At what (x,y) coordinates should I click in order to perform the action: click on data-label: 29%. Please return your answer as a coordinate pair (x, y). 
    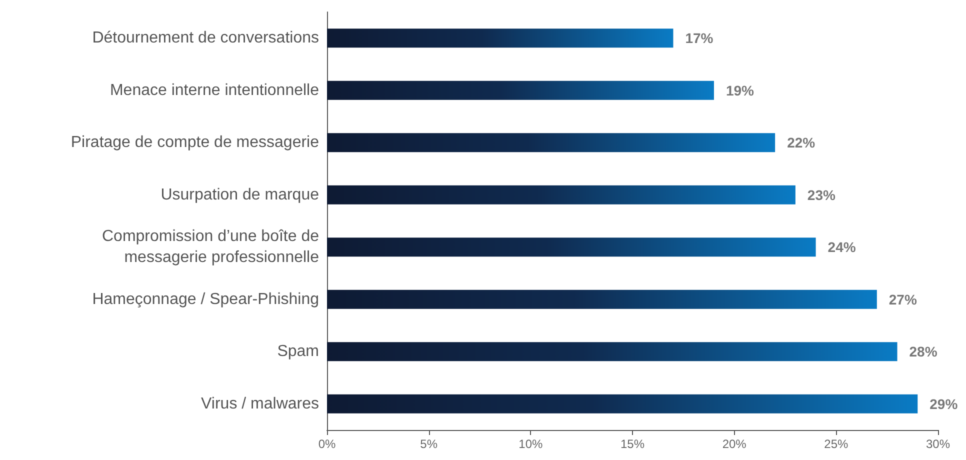
    Looking at the image, I should click on (944, 404).